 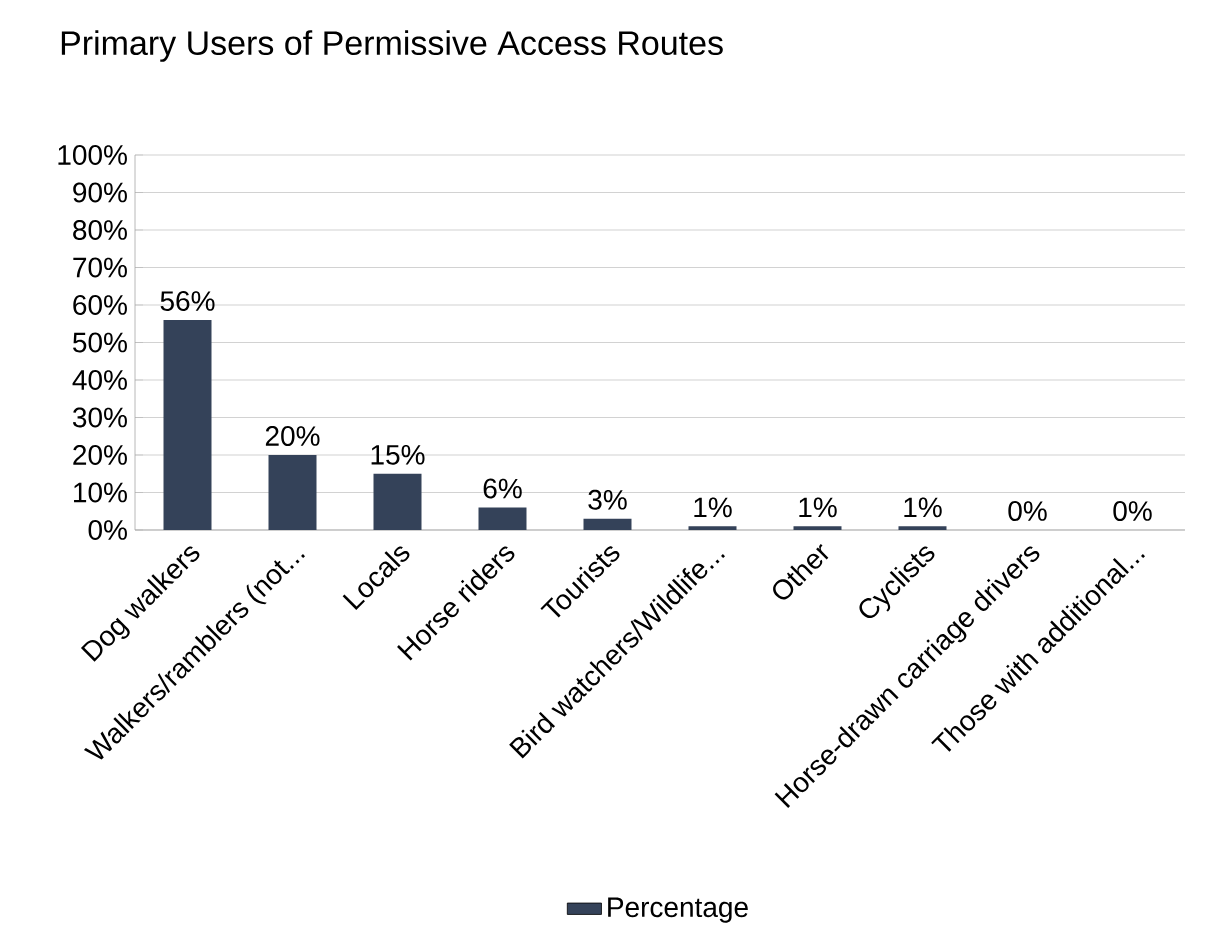 What do you see at coordinates (107, 530) in the screenshot?
I see `y-tick-label: 0%` at bounding box center [107, 530].